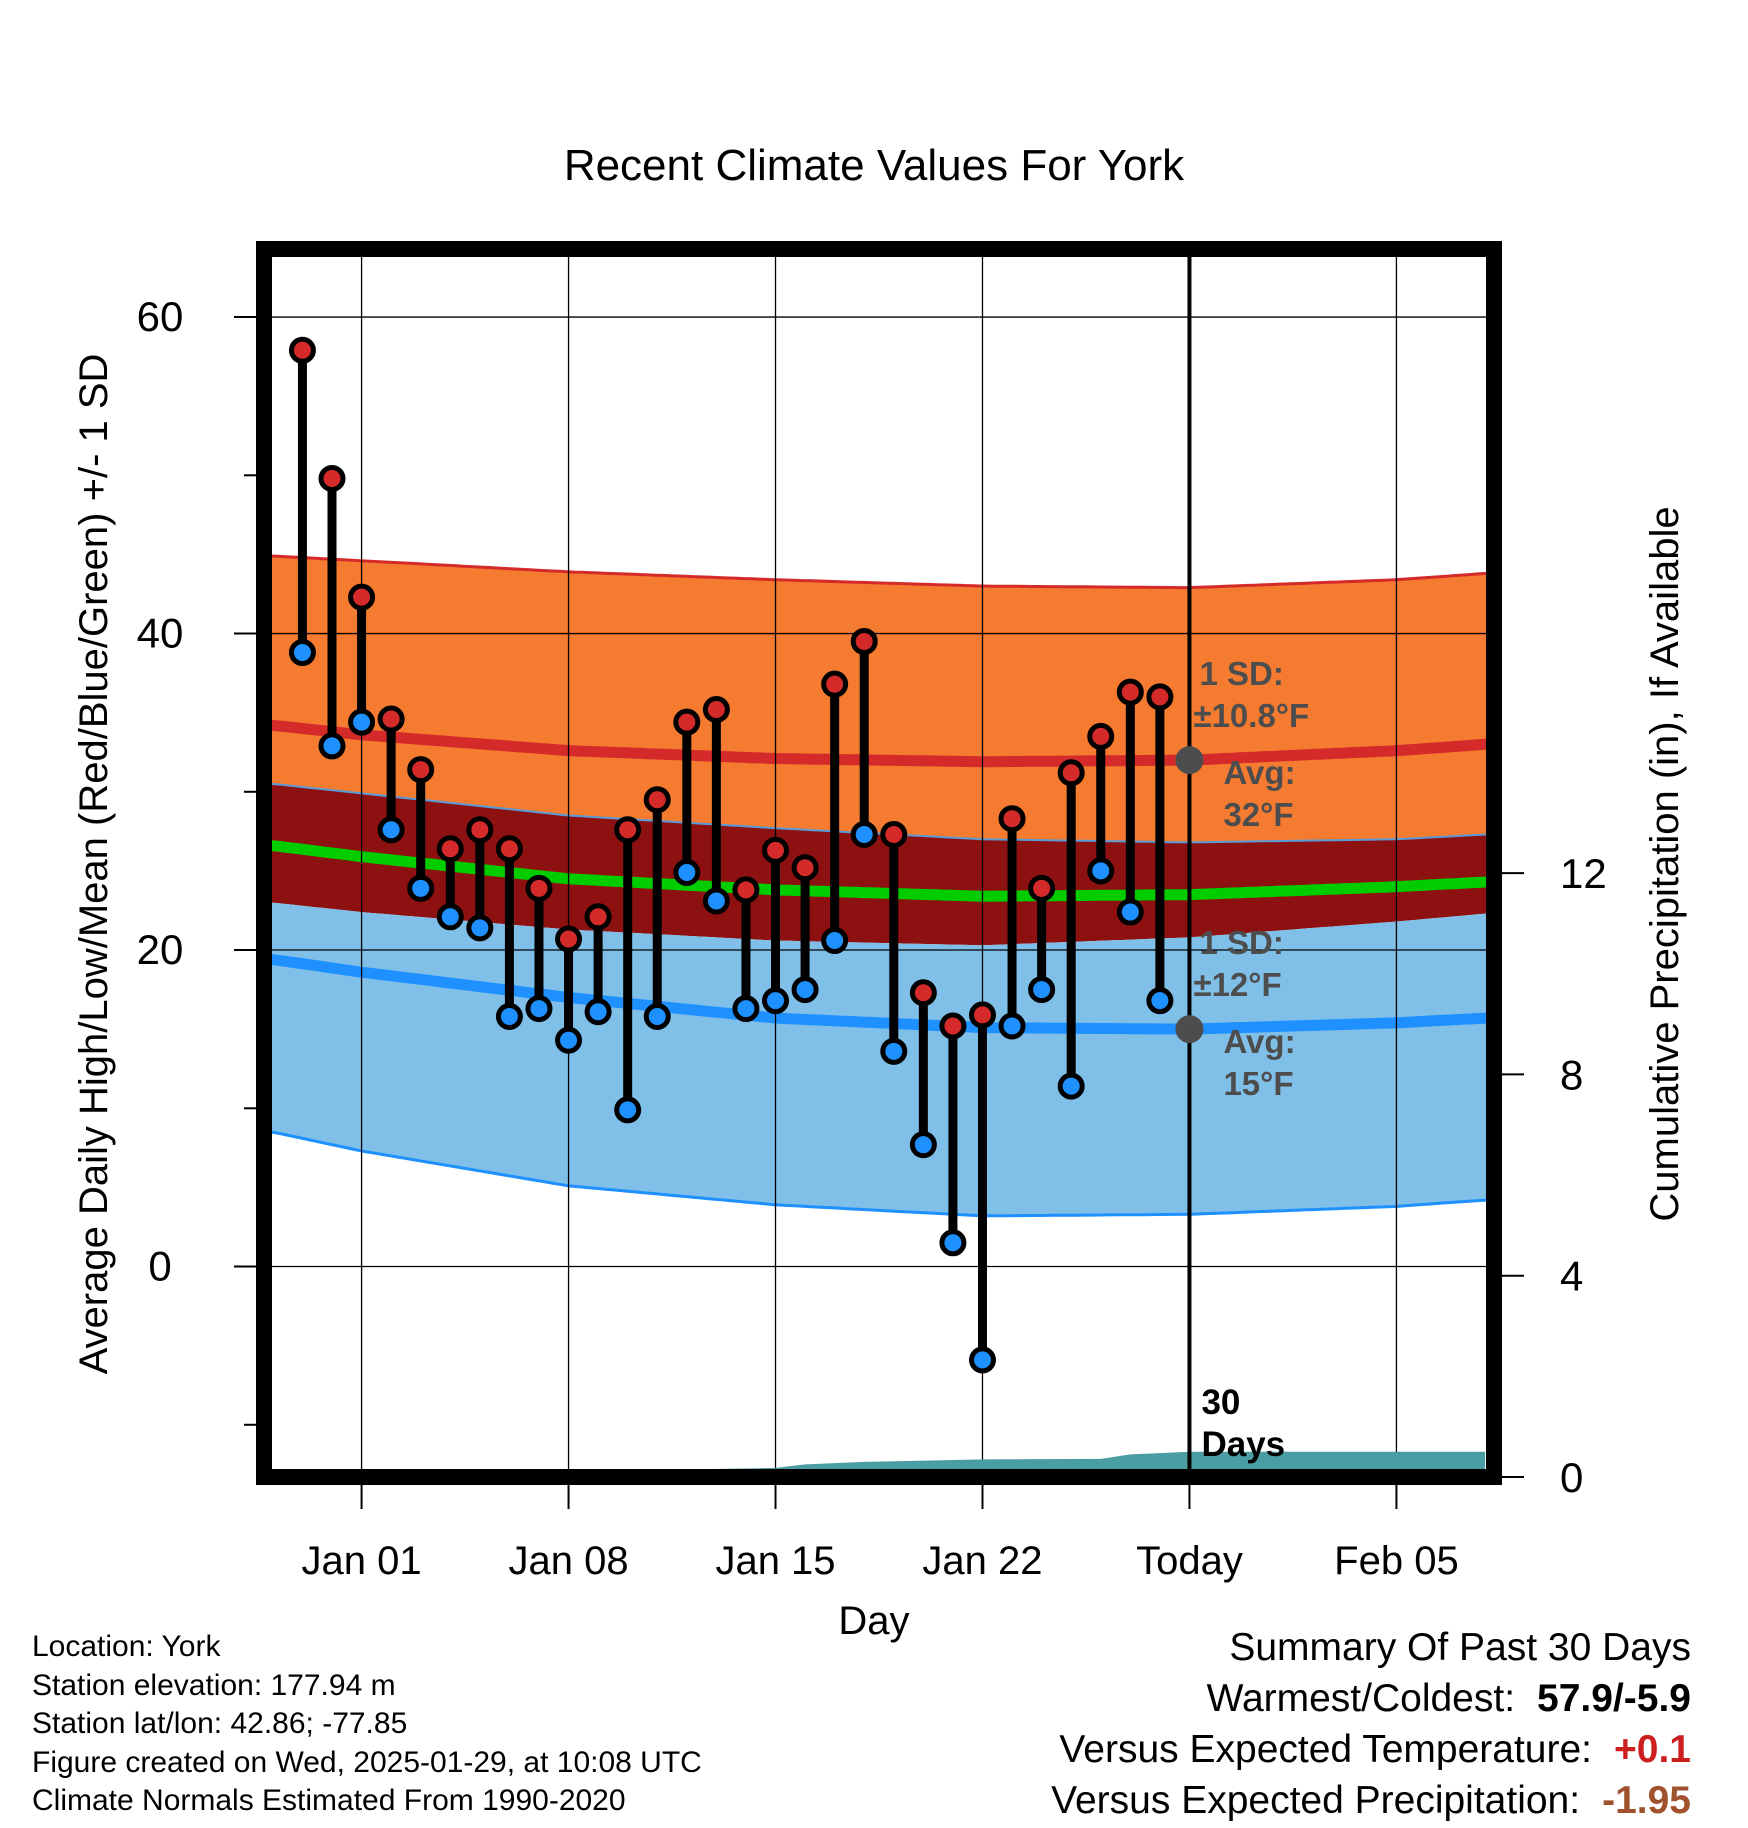 Image resolution: width=1748 pixels, height=1828 pixels. What do you see at coordinates (874, 165) in the screenshot?
I see `chart-title: Recent Climate Values For York` at bounding box center [874, 165].